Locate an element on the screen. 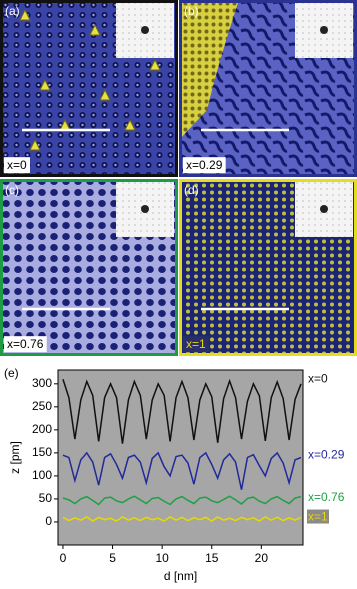  y-tick-label: 50 is located at coordinates (46, 498).